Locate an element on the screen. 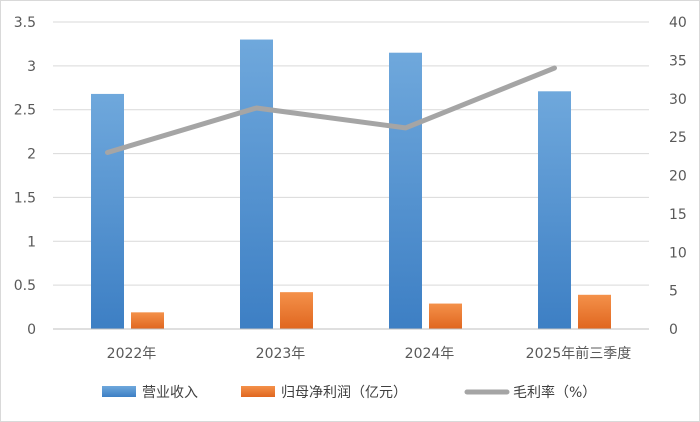  y-right-tick-label: 40 is located at coordinates (678, 23).